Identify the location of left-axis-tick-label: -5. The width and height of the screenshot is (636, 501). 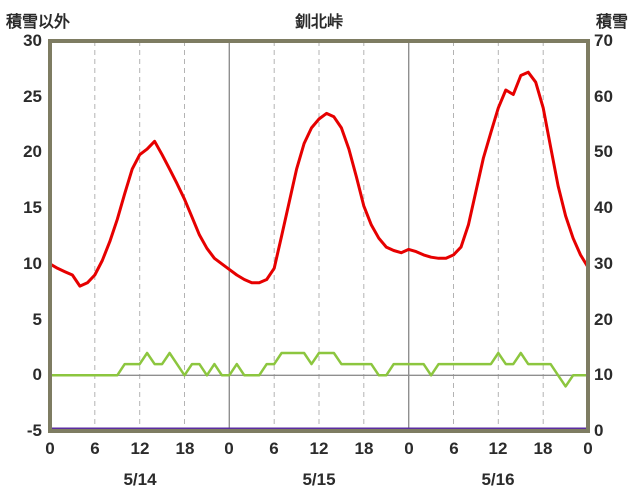
(34, 430).